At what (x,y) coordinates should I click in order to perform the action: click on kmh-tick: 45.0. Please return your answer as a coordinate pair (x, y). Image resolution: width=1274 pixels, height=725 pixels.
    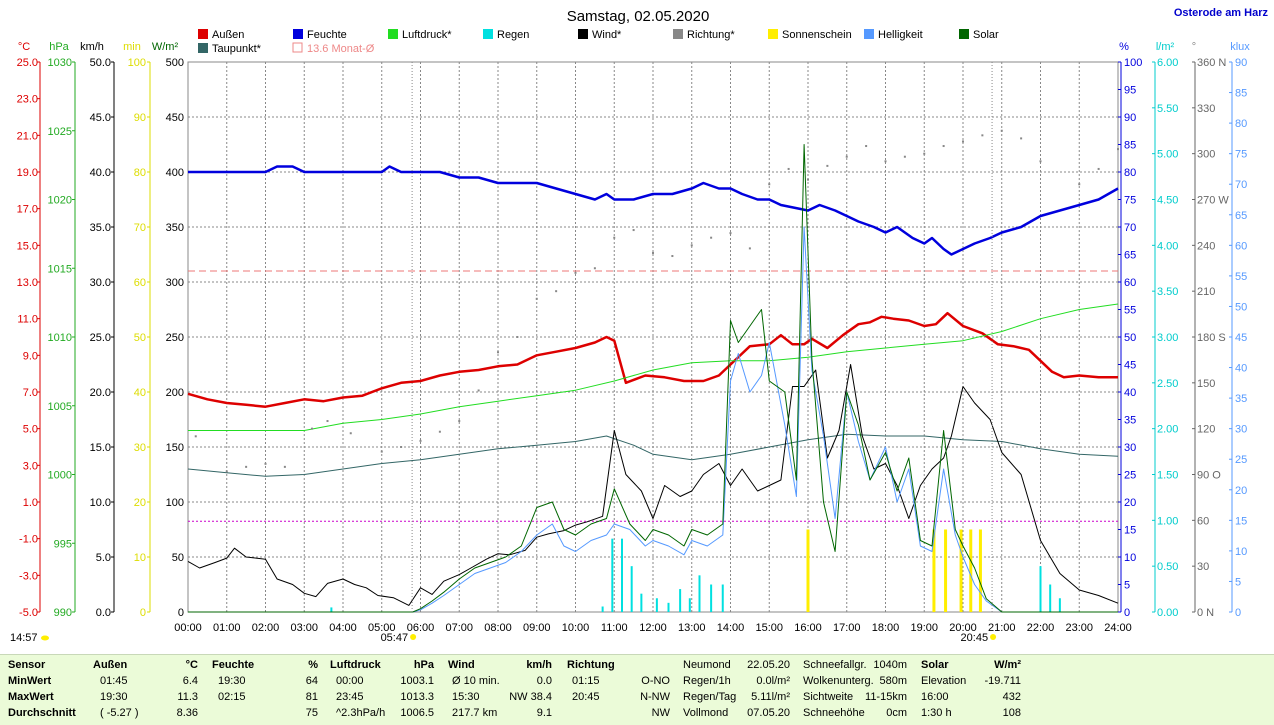
    Looking at the image, I should click on (100, 118).